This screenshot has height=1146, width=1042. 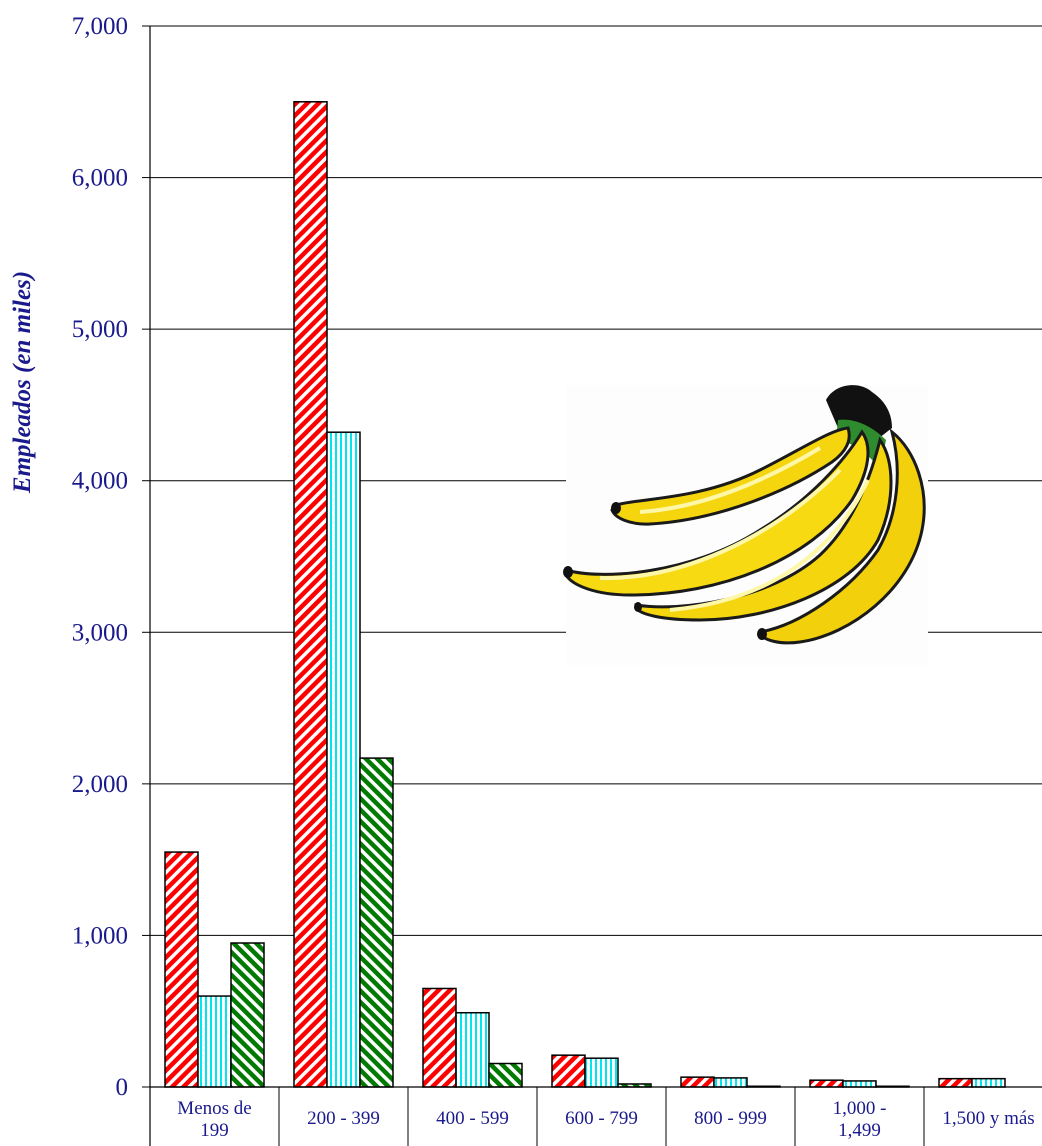 What do you see at coordinates (100, 329) in the screenshot?
I see `y-tick-label: 5,000` at bounding box center [100, 329].